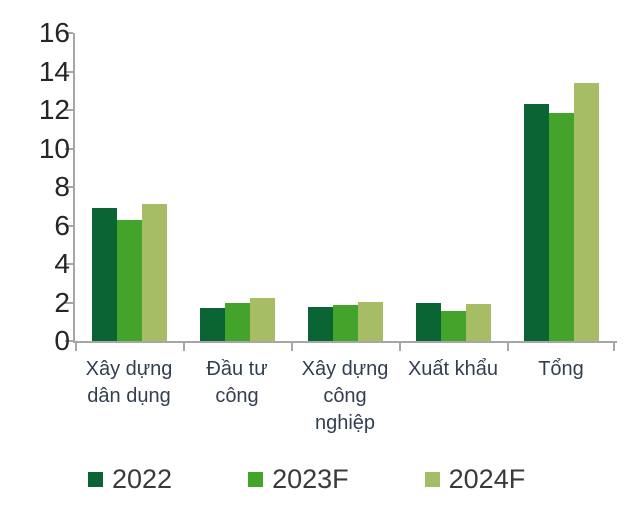  I want to click on category-label-2: Đầu tư công, so click(237, 396).